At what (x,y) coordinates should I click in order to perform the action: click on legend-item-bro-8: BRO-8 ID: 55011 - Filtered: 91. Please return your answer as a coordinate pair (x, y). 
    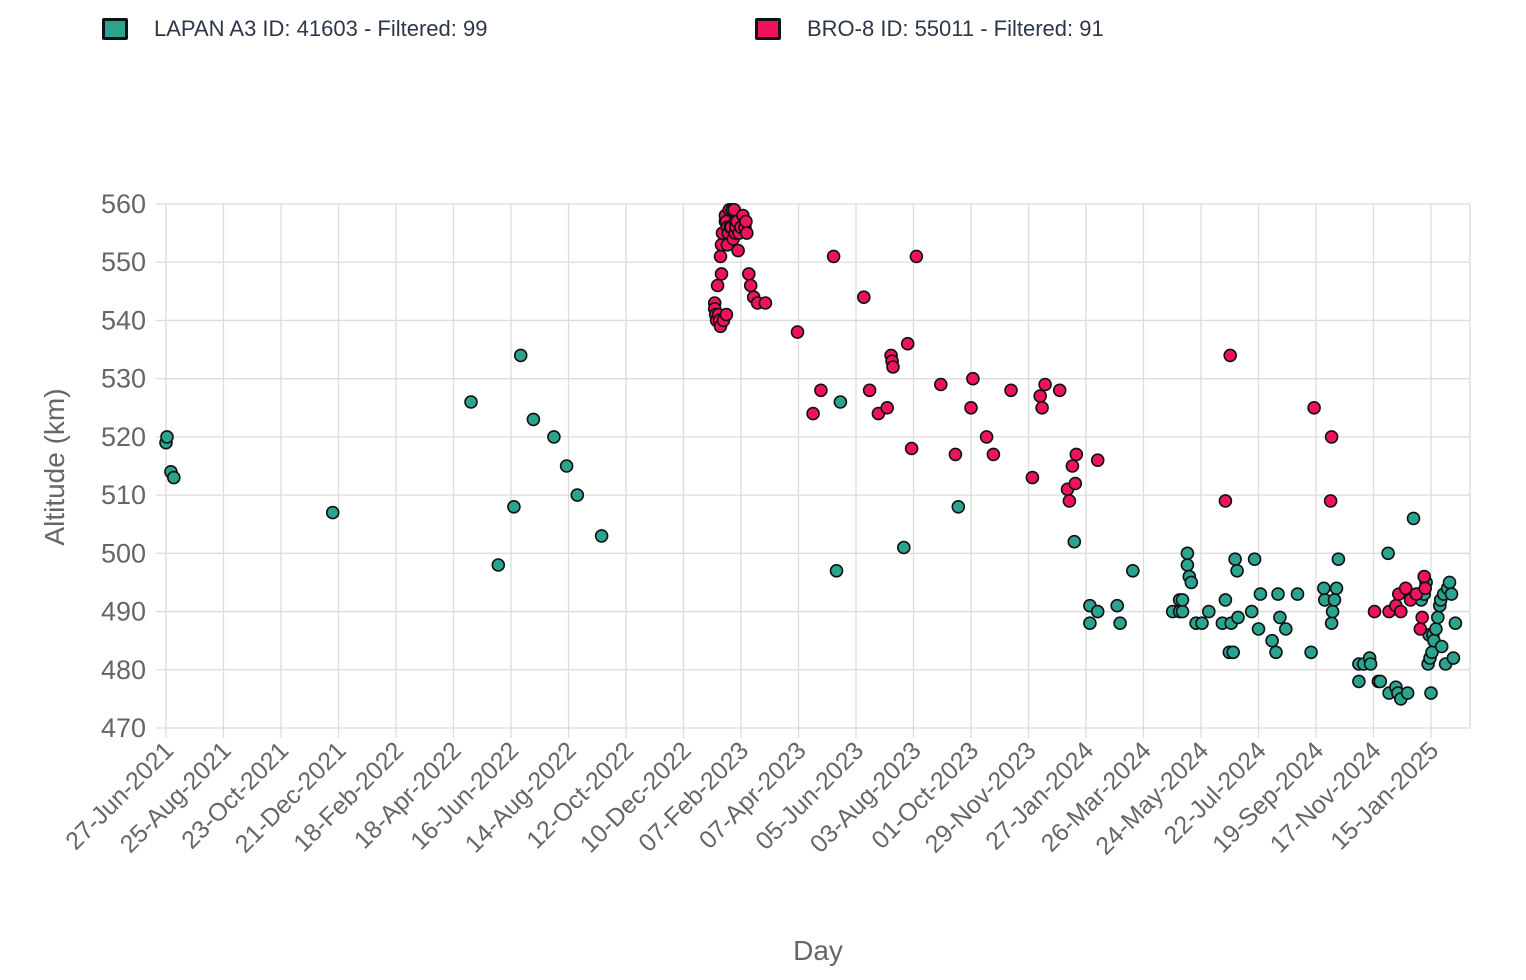
    Looking at the image, I should click on (929, 29).